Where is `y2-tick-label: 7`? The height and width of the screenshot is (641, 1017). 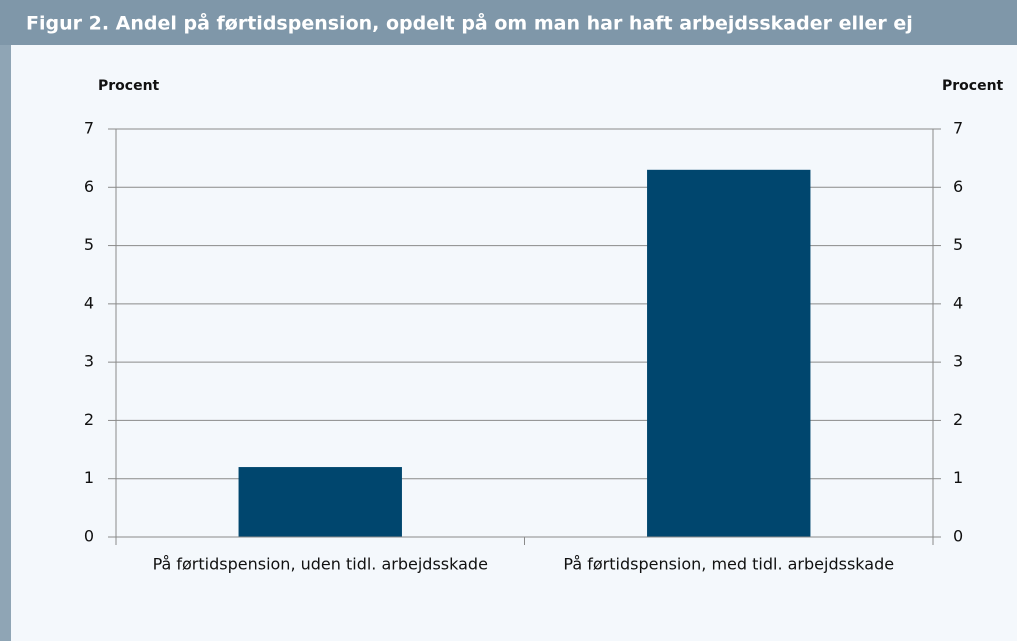 y2-tick-label: 7 is located at coordinates (958, 128).